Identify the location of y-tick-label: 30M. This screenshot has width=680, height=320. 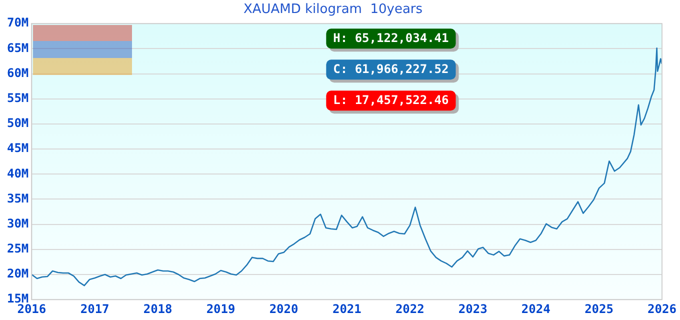
(17, 223).